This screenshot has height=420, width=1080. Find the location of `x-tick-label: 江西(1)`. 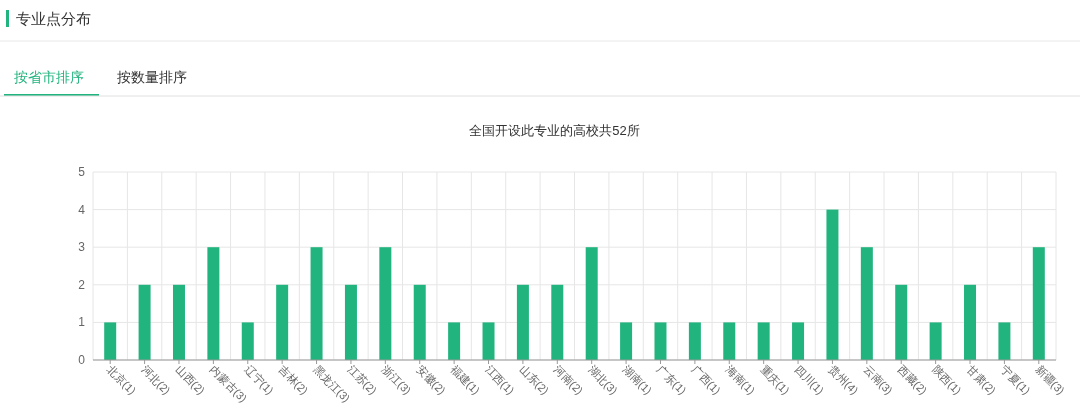

x-tick-label: 江西(1) is located at coordinates (500, 379).